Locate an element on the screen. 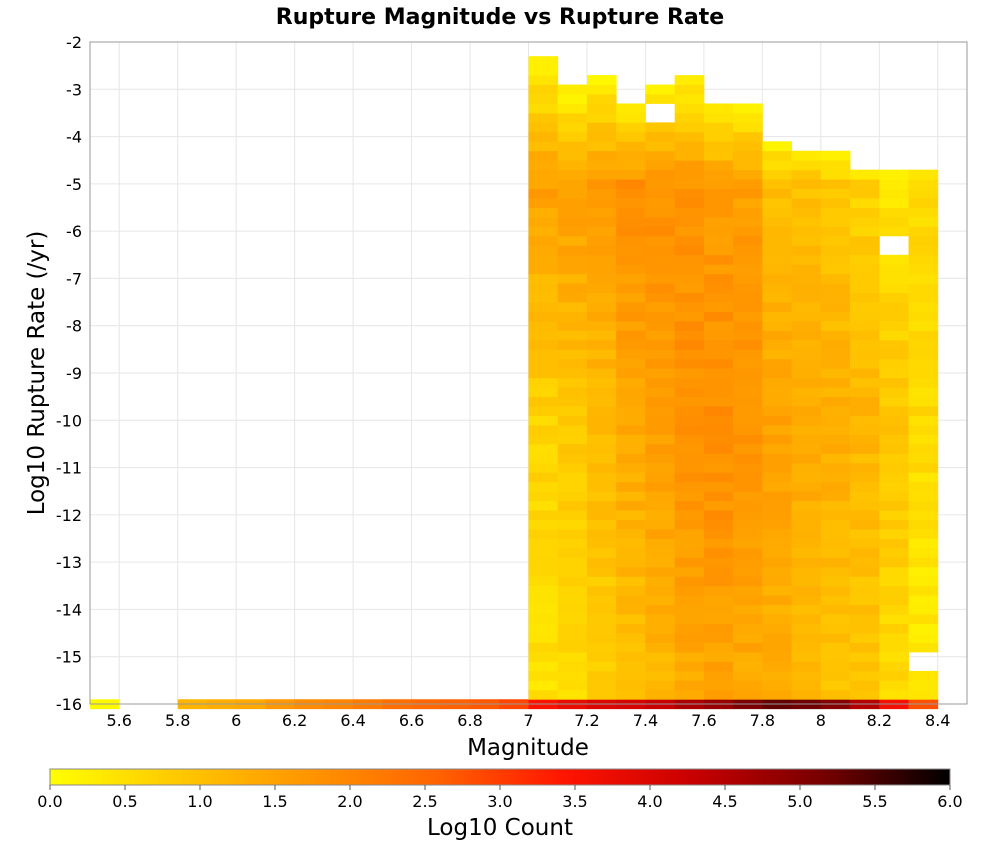 Image resolution: width=1000 pixels, height=850 pixels. x-tick-label-12: 8 is located at coordinates (821, 720).